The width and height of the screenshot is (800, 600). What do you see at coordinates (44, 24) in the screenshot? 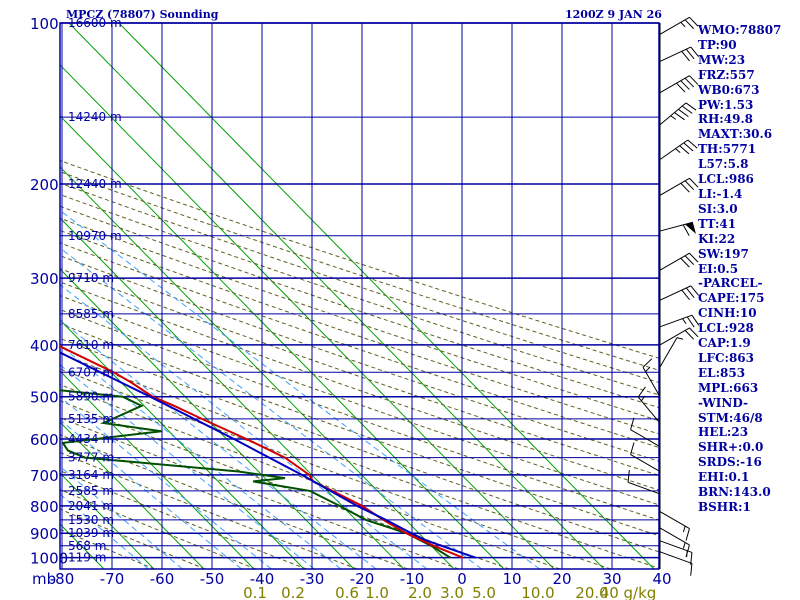
I see `pressure-tick-label: 100` at bounding box center [44, 24].